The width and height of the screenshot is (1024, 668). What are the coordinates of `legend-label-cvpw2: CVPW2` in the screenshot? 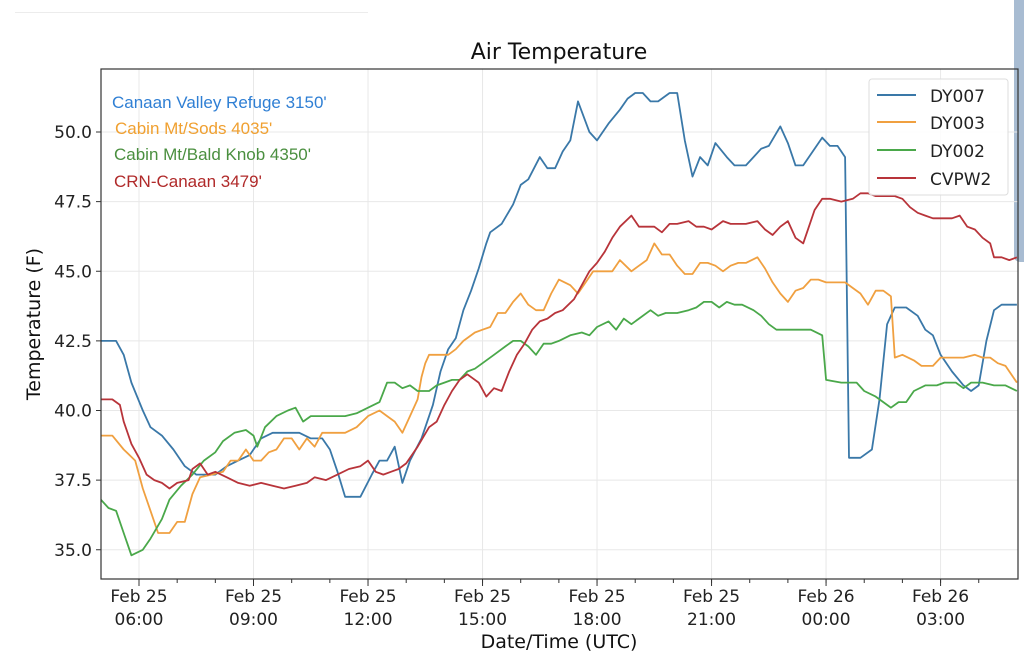 It's located at (960, 180).